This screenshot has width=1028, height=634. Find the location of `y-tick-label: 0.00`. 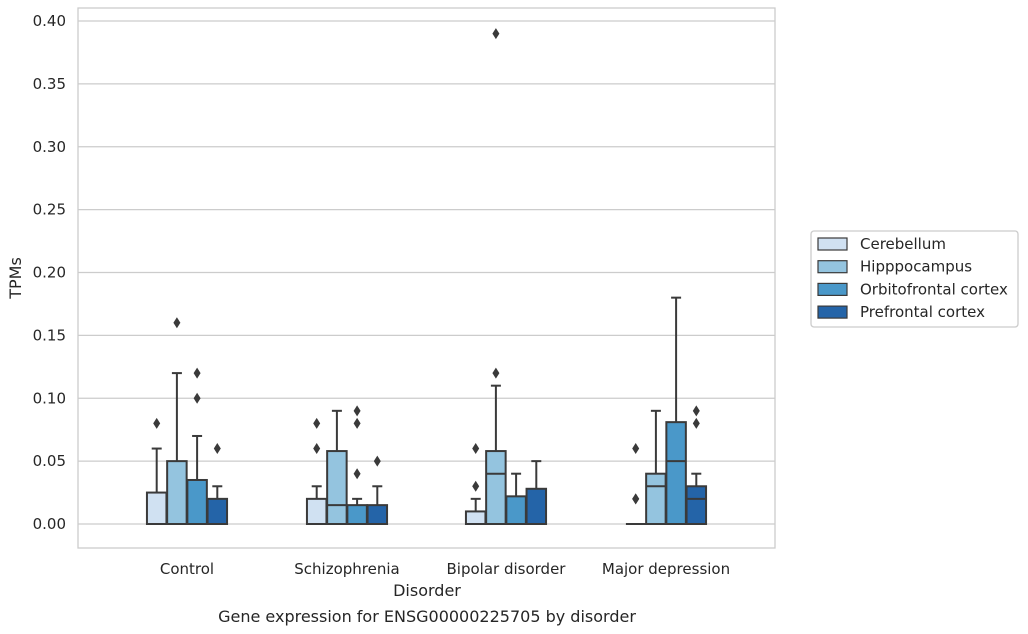

y-tick-label: 0.00 is located at coordinates (49, 524).